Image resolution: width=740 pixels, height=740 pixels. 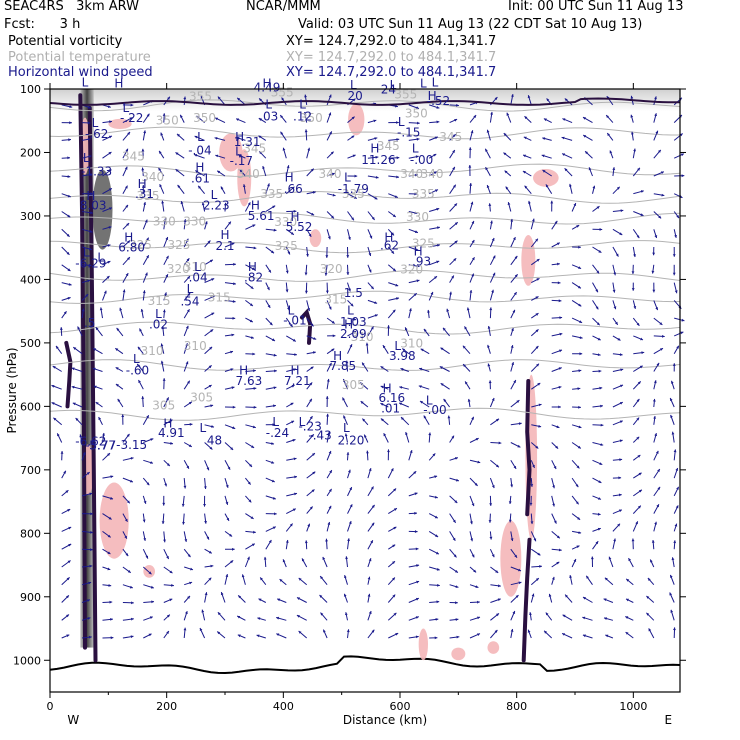 I want to click on extremum-label: .04, so click(x=198, y=277).